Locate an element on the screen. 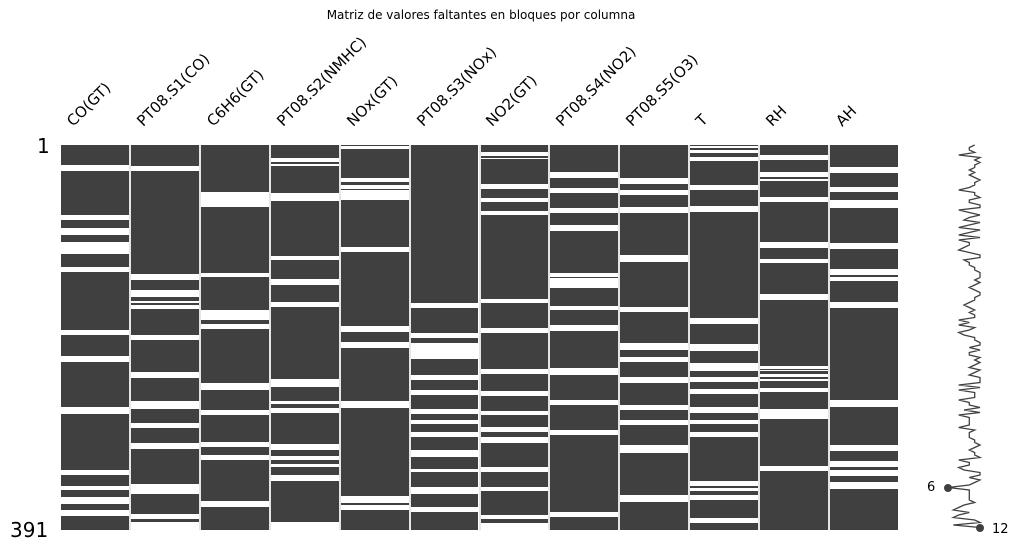 The height and width of the screenshot is (552, 1019). column-label: RH is located at coordinates (776, 115).